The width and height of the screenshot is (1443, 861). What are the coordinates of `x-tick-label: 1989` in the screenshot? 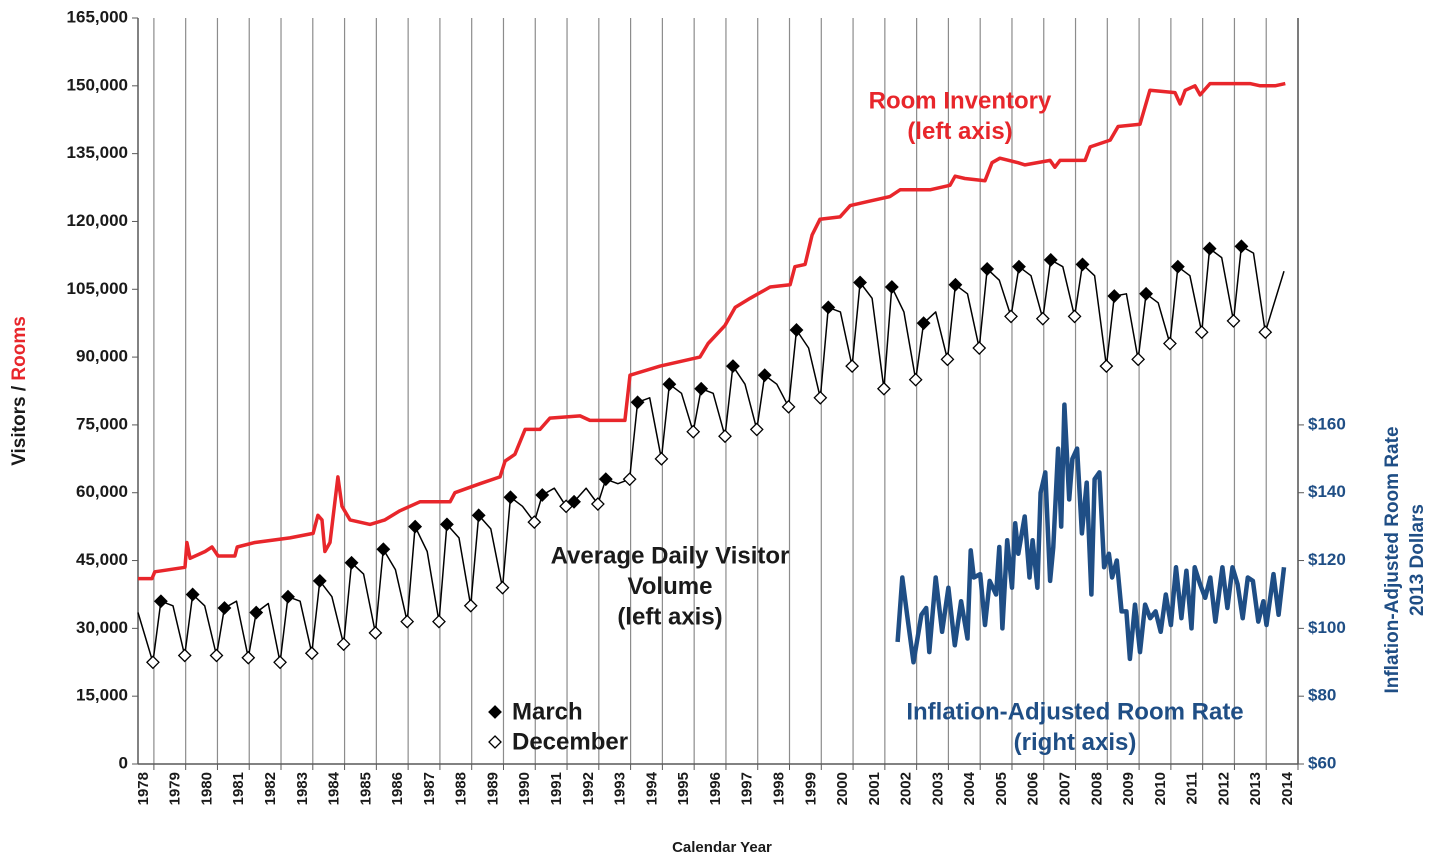 It's located at (492, 788).